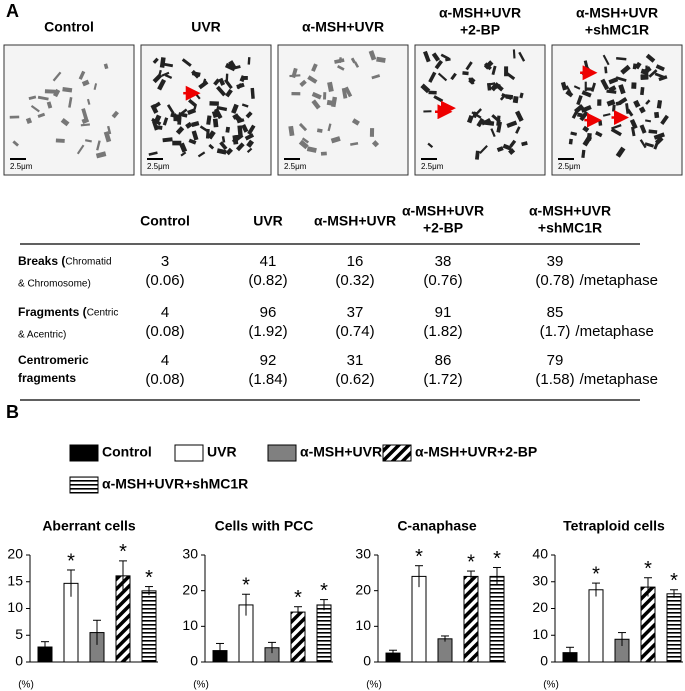 The image size is (685, 691). What do you see at coordinates (165, 360) in the screenshot?
I see `table-count: 4` at bounding box center [165, 360].